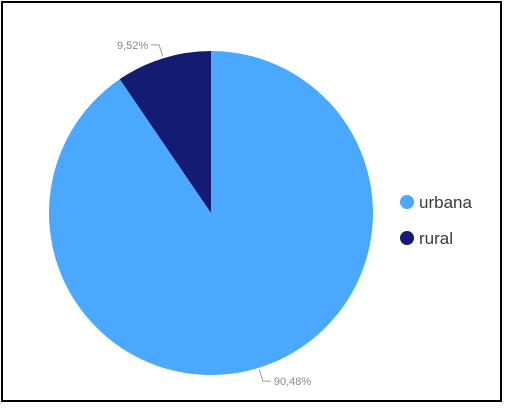 Image resolution: width=507 pixels, height=409 pixels. I want to click on legend-item-rural: rural, so click(426, 238).